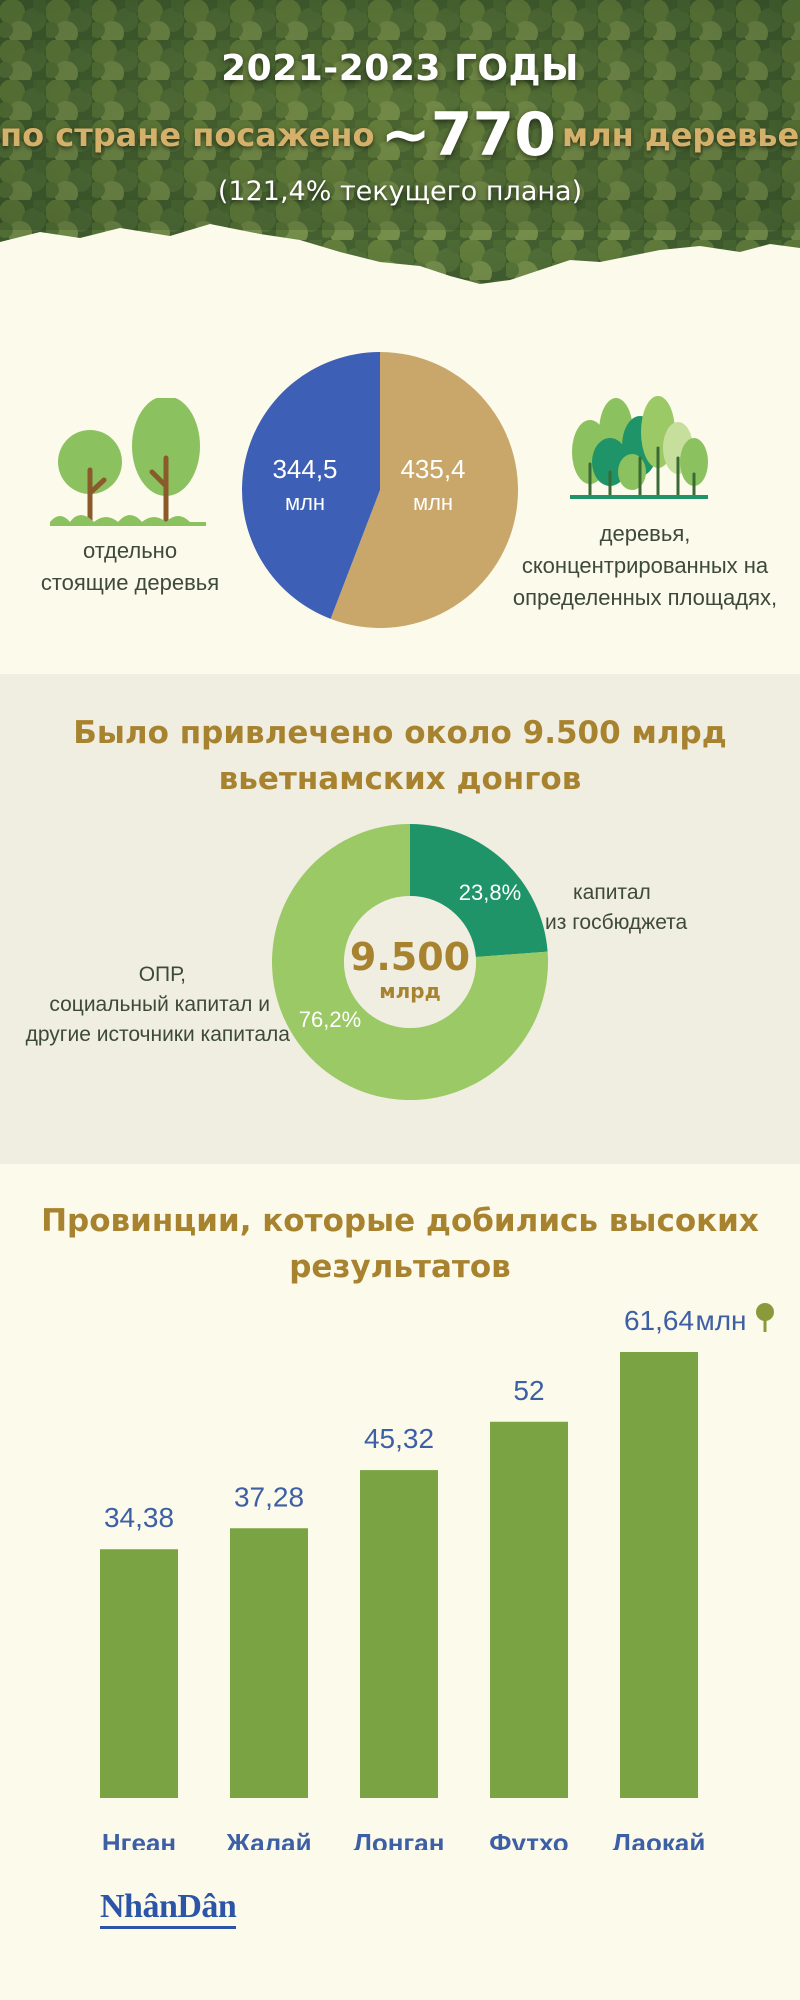 The height and width of the screenshot is (2000, 800). What do you see at coordinates (528, 1390) in the screenshot?
I see `bar-value-label: 52` at bounding box center [528, 1390].